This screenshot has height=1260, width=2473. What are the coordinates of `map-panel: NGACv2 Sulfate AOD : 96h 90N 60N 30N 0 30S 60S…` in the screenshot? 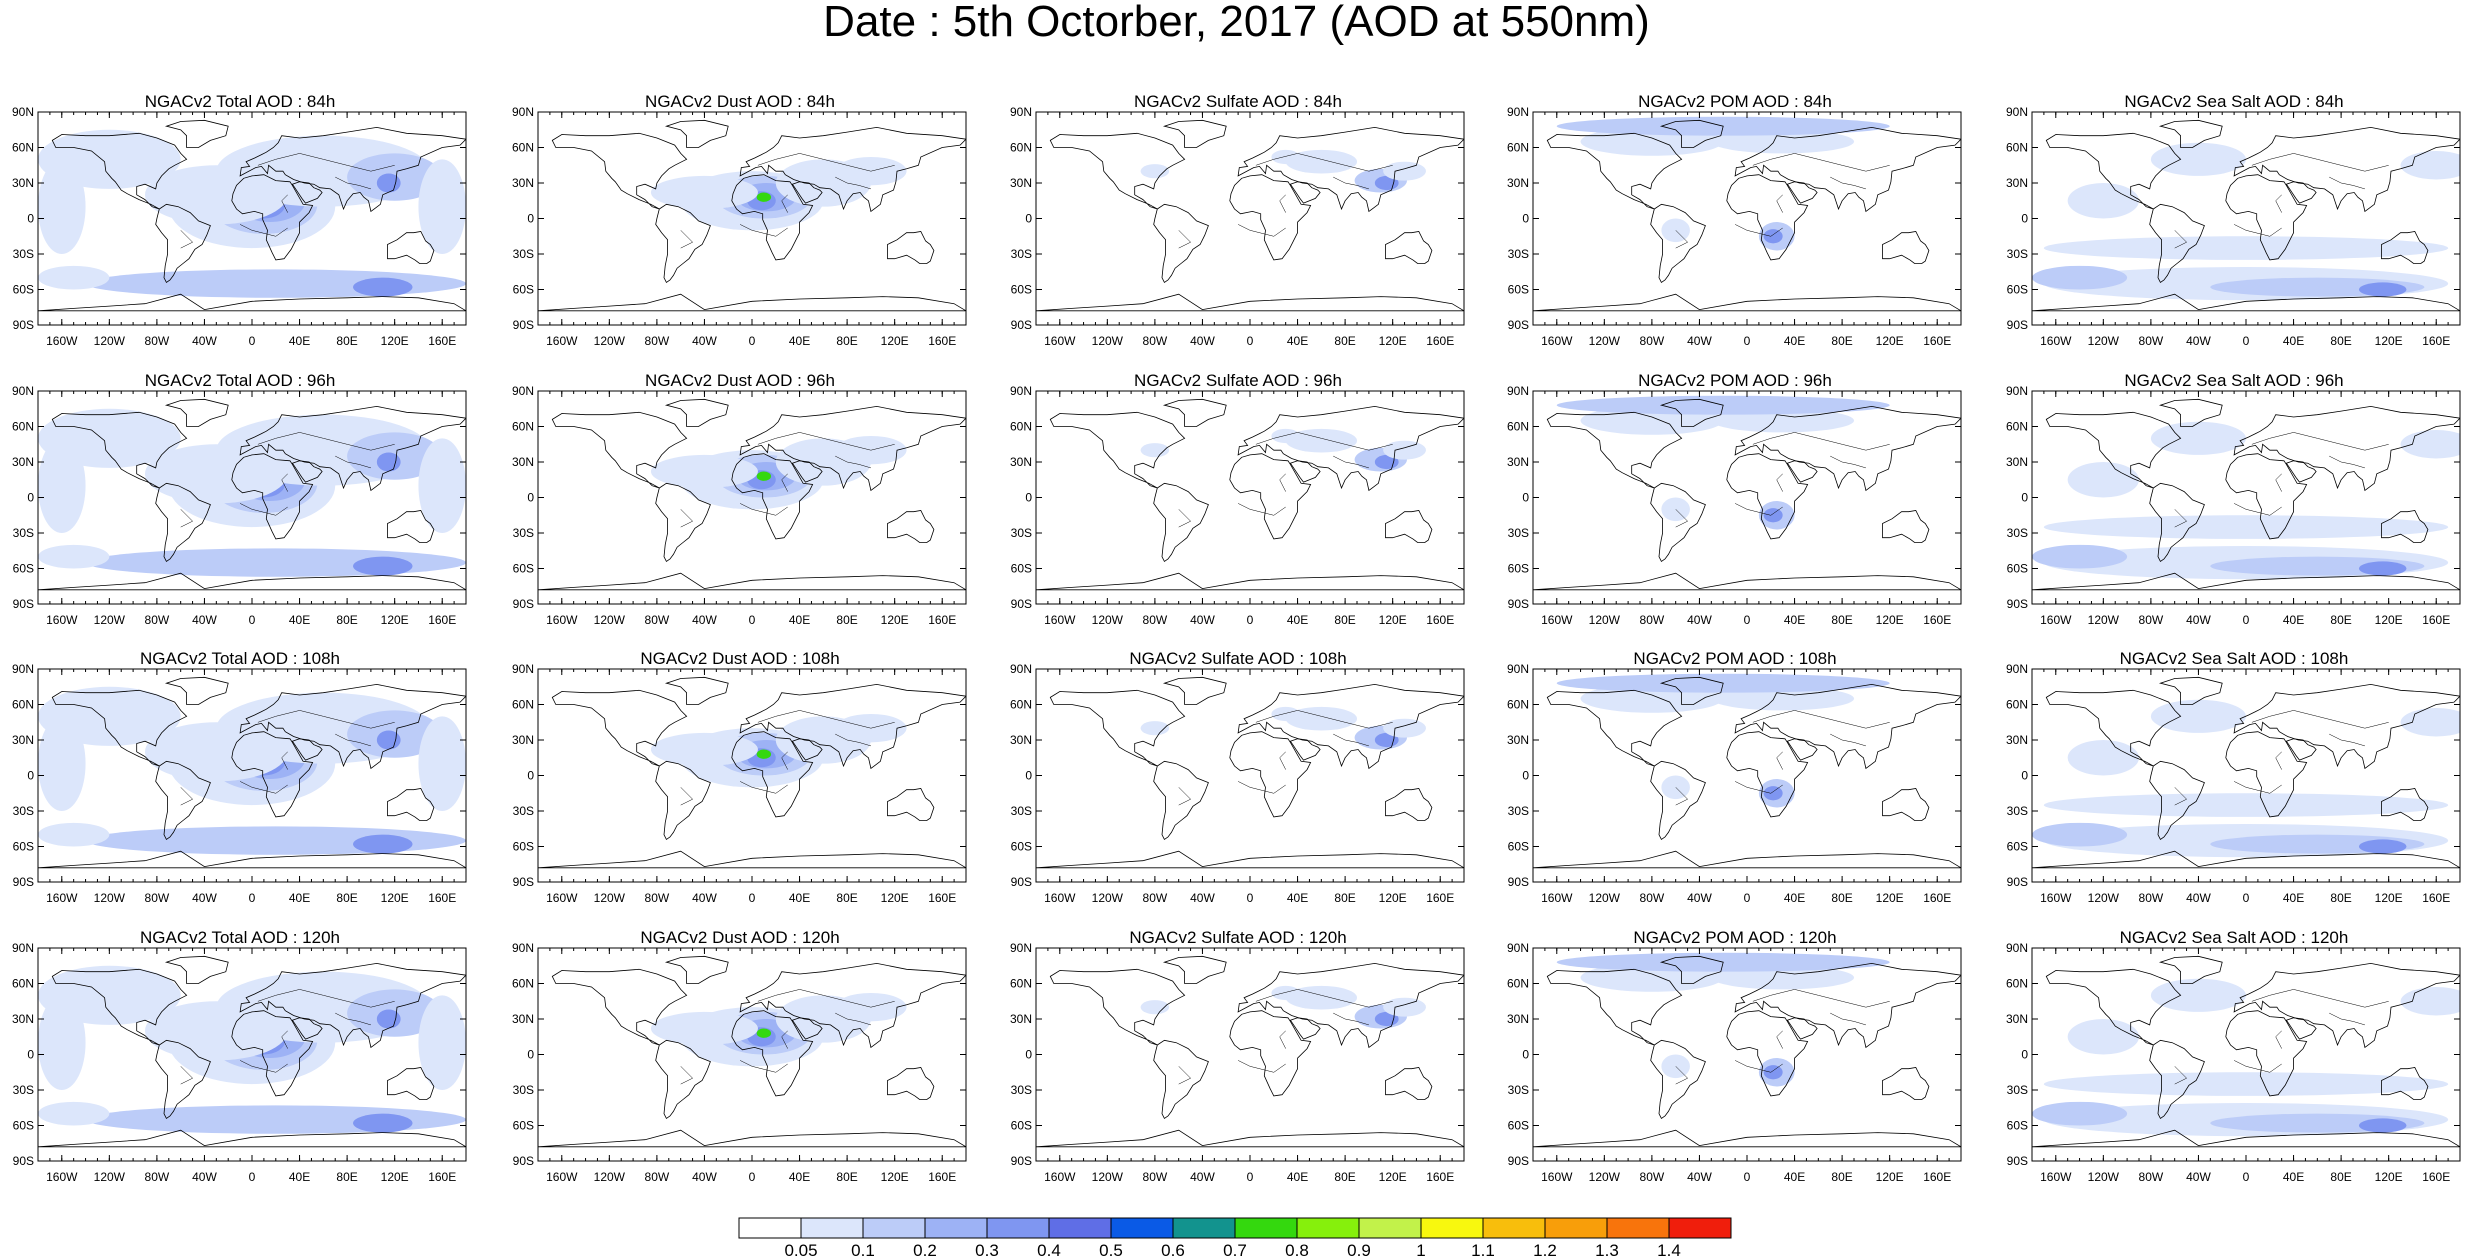 It's located at (1238, 506).